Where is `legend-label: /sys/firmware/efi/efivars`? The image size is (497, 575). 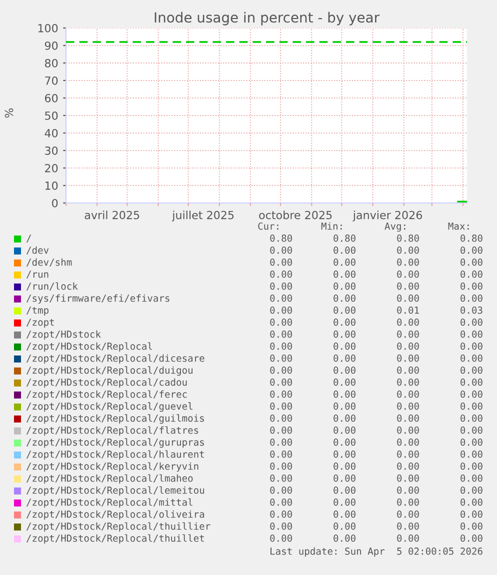
legend-label: /sys/firmware/efi/efivars is located at coordinates (98, 299).